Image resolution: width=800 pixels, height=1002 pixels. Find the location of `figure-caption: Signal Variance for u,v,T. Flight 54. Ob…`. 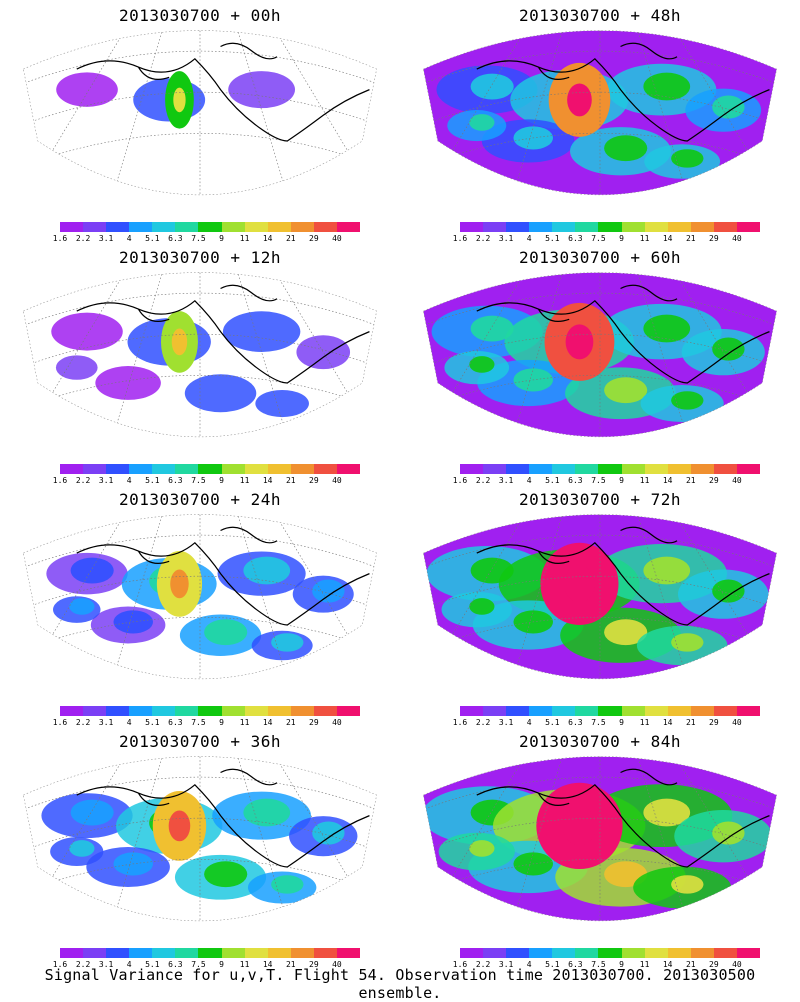

figure-caption: Signal Variance for u,v,T. Flight 54. Ob… is located at coordinates (400, 984).